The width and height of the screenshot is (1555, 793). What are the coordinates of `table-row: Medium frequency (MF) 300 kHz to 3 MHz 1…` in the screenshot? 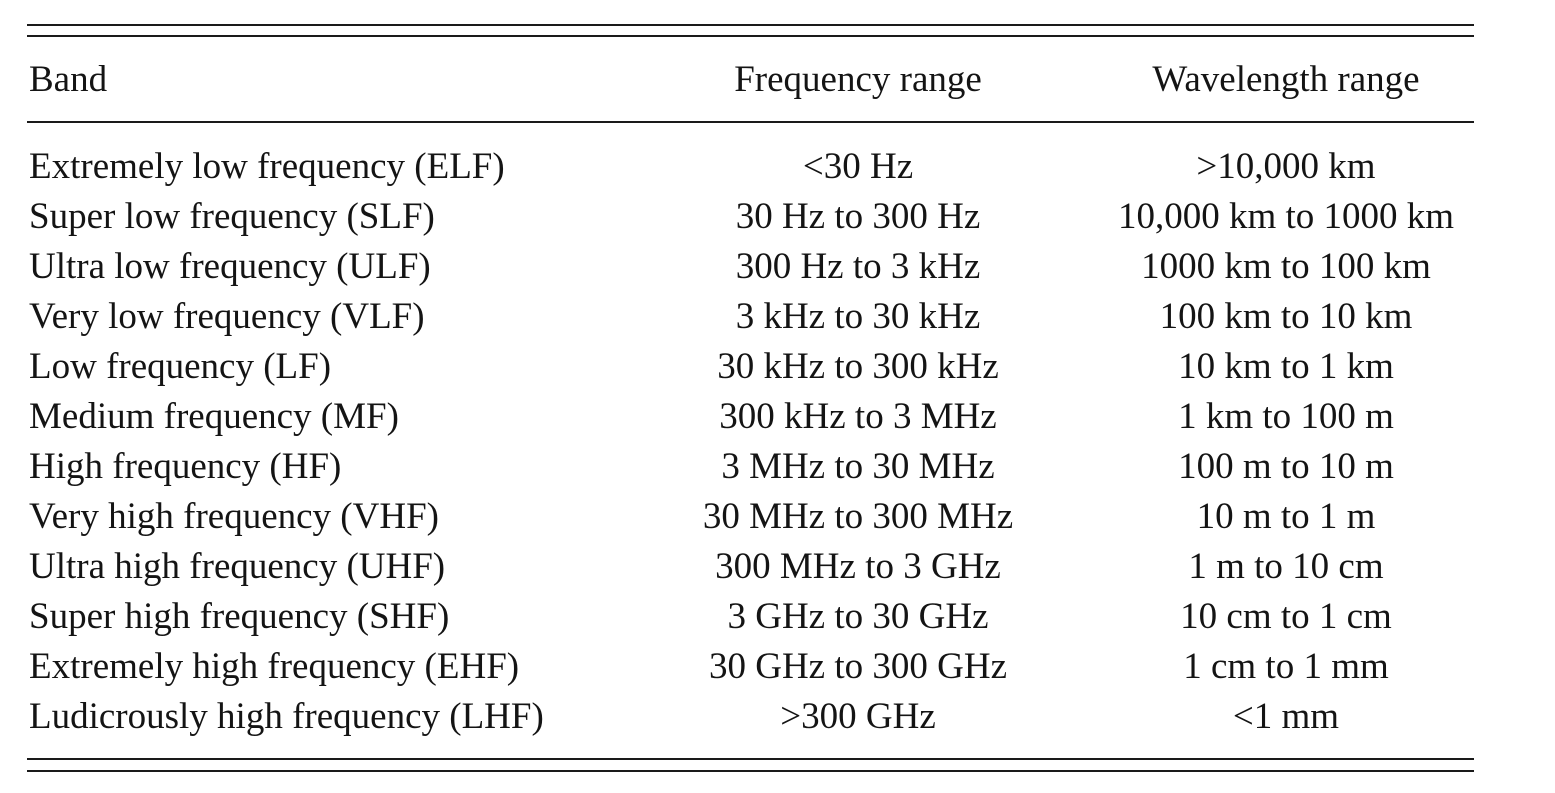 It's located at (777, 417).